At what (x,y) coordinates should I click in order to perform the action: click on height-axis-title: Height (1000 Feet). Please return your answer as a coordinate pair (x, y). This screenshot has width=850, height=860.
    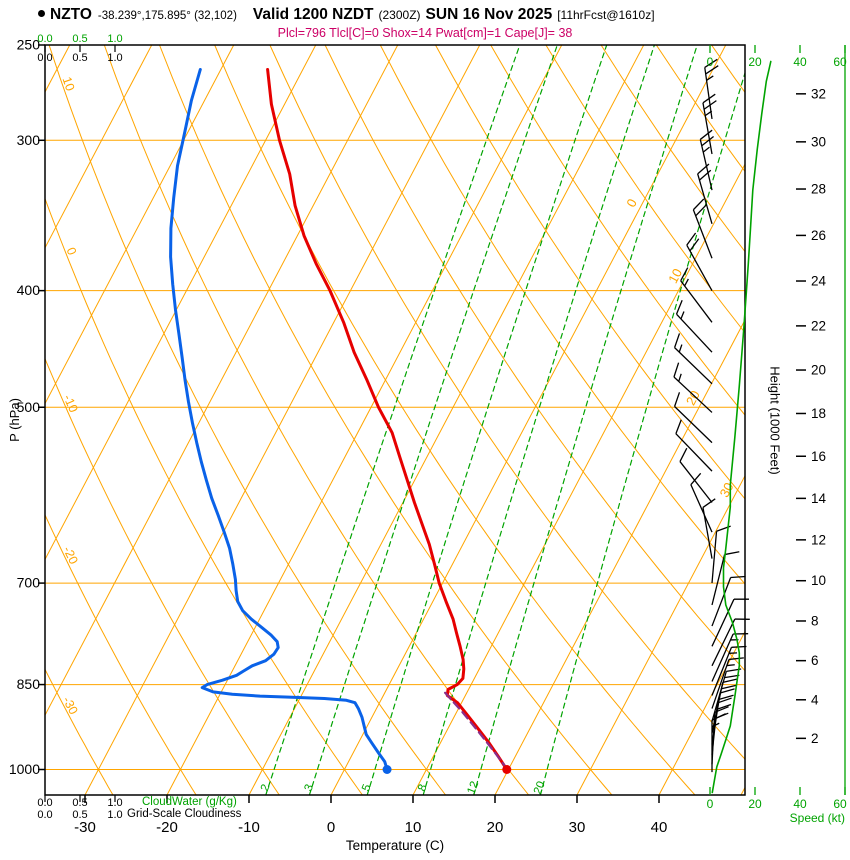
    Looking at the image, I should click on (775, 420).